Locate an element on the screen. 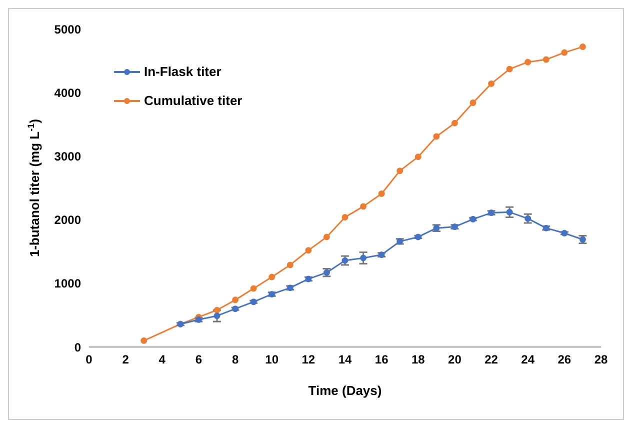 The image size is (632, 429). x-tick-label: 4 is located at coordinates (162, 359).